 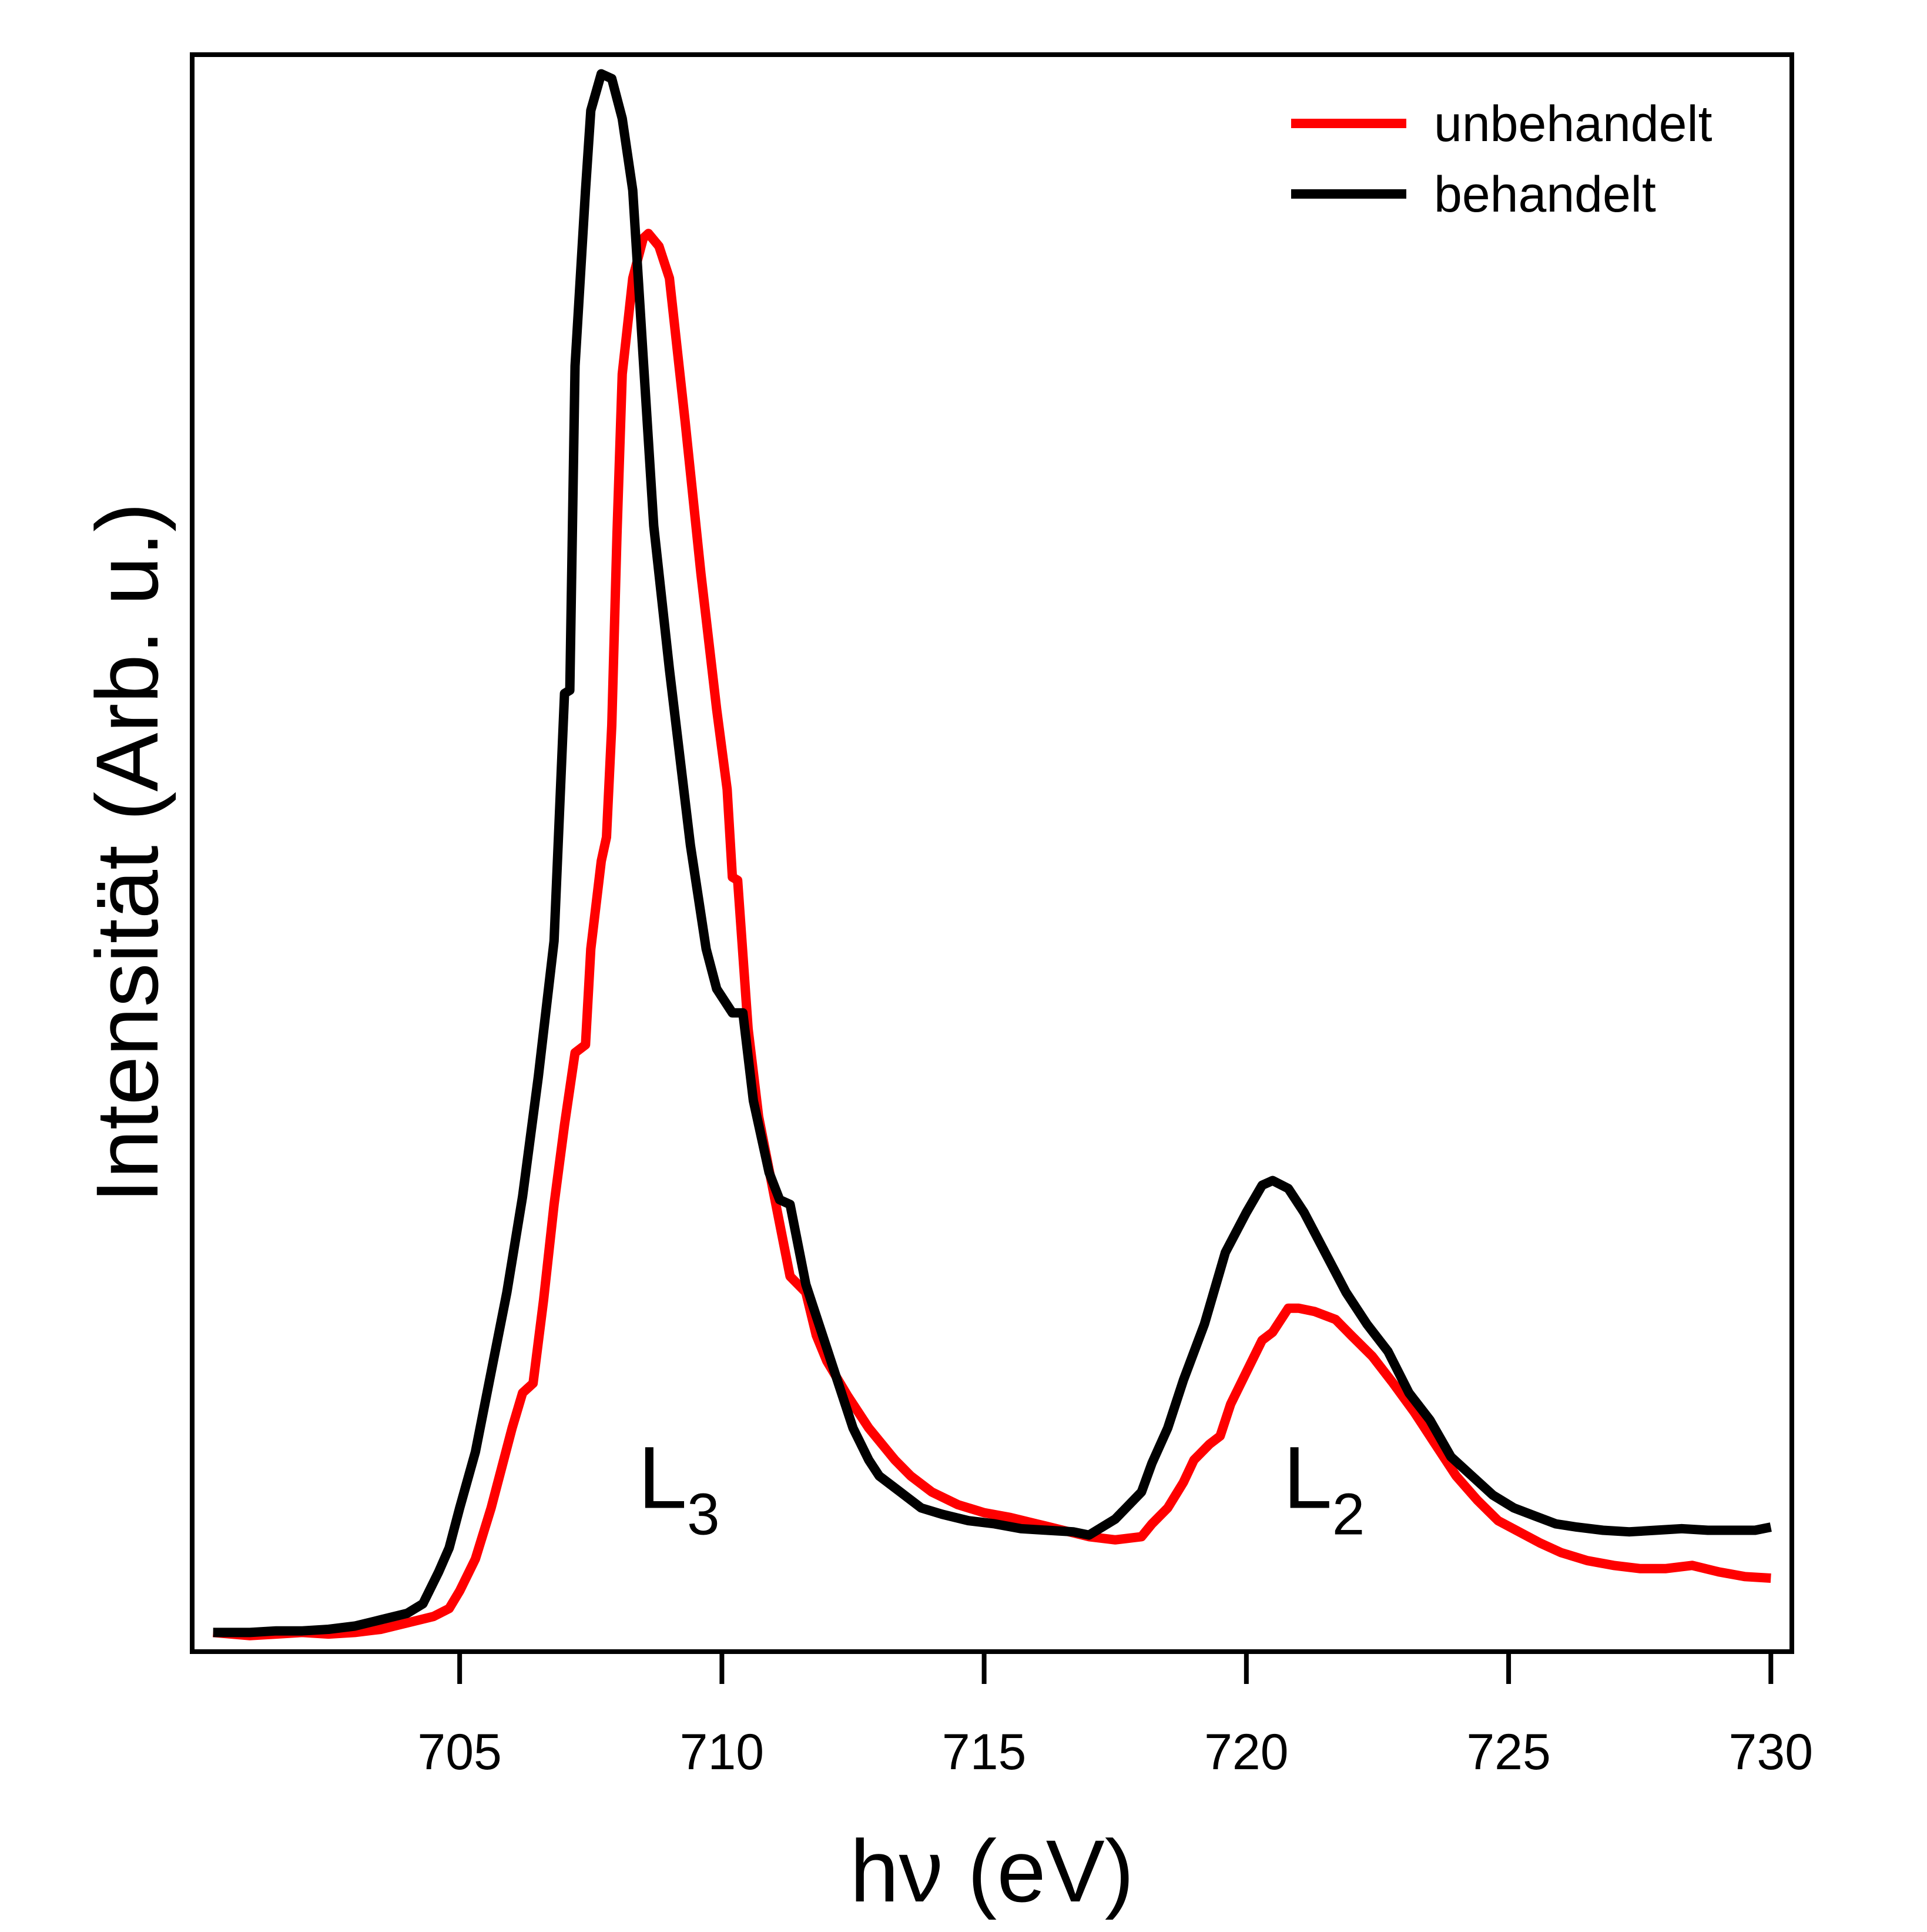 I want to click on peak-label-l3: L3, so click(x=679, y=1487).